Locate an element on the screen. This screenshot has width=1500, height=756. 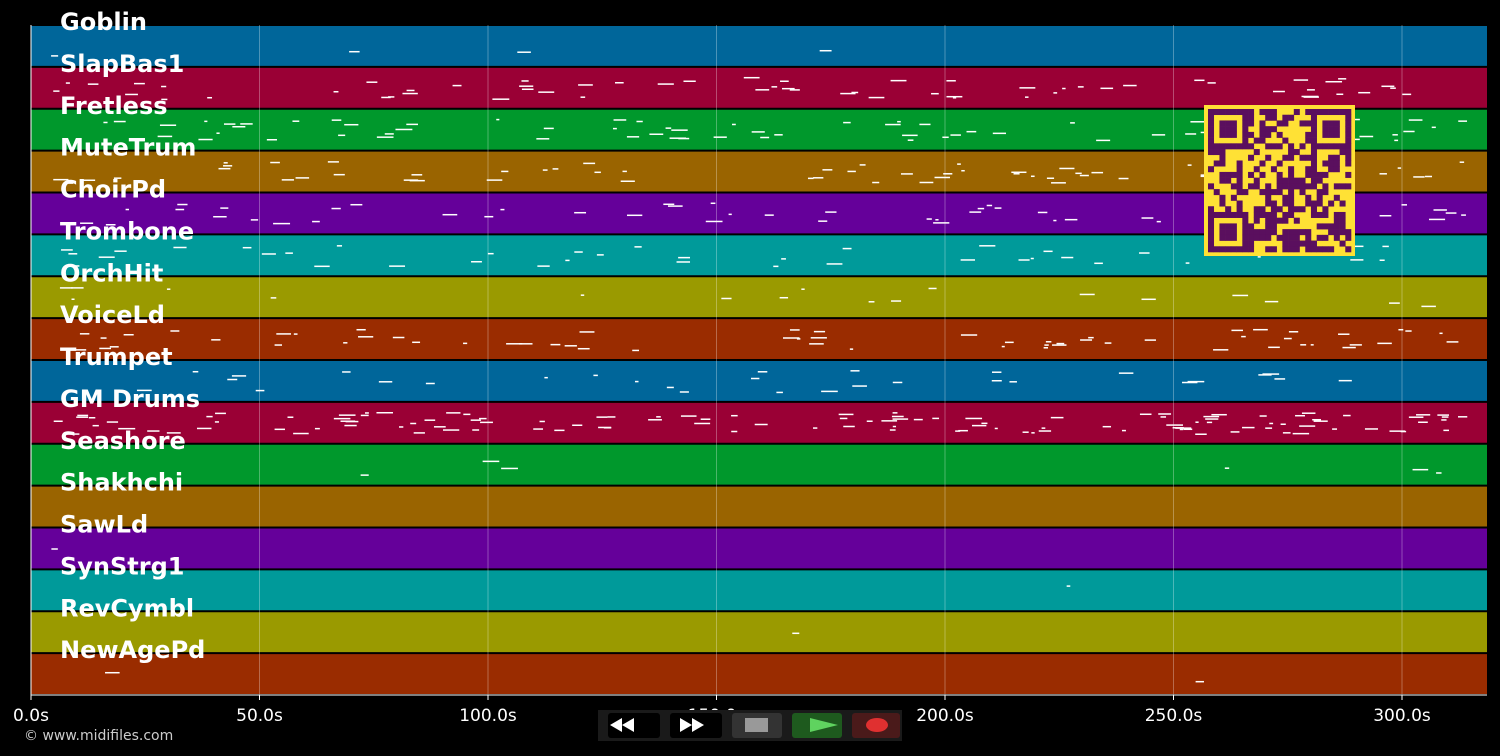
record-button is located at coordinates (876, 725).